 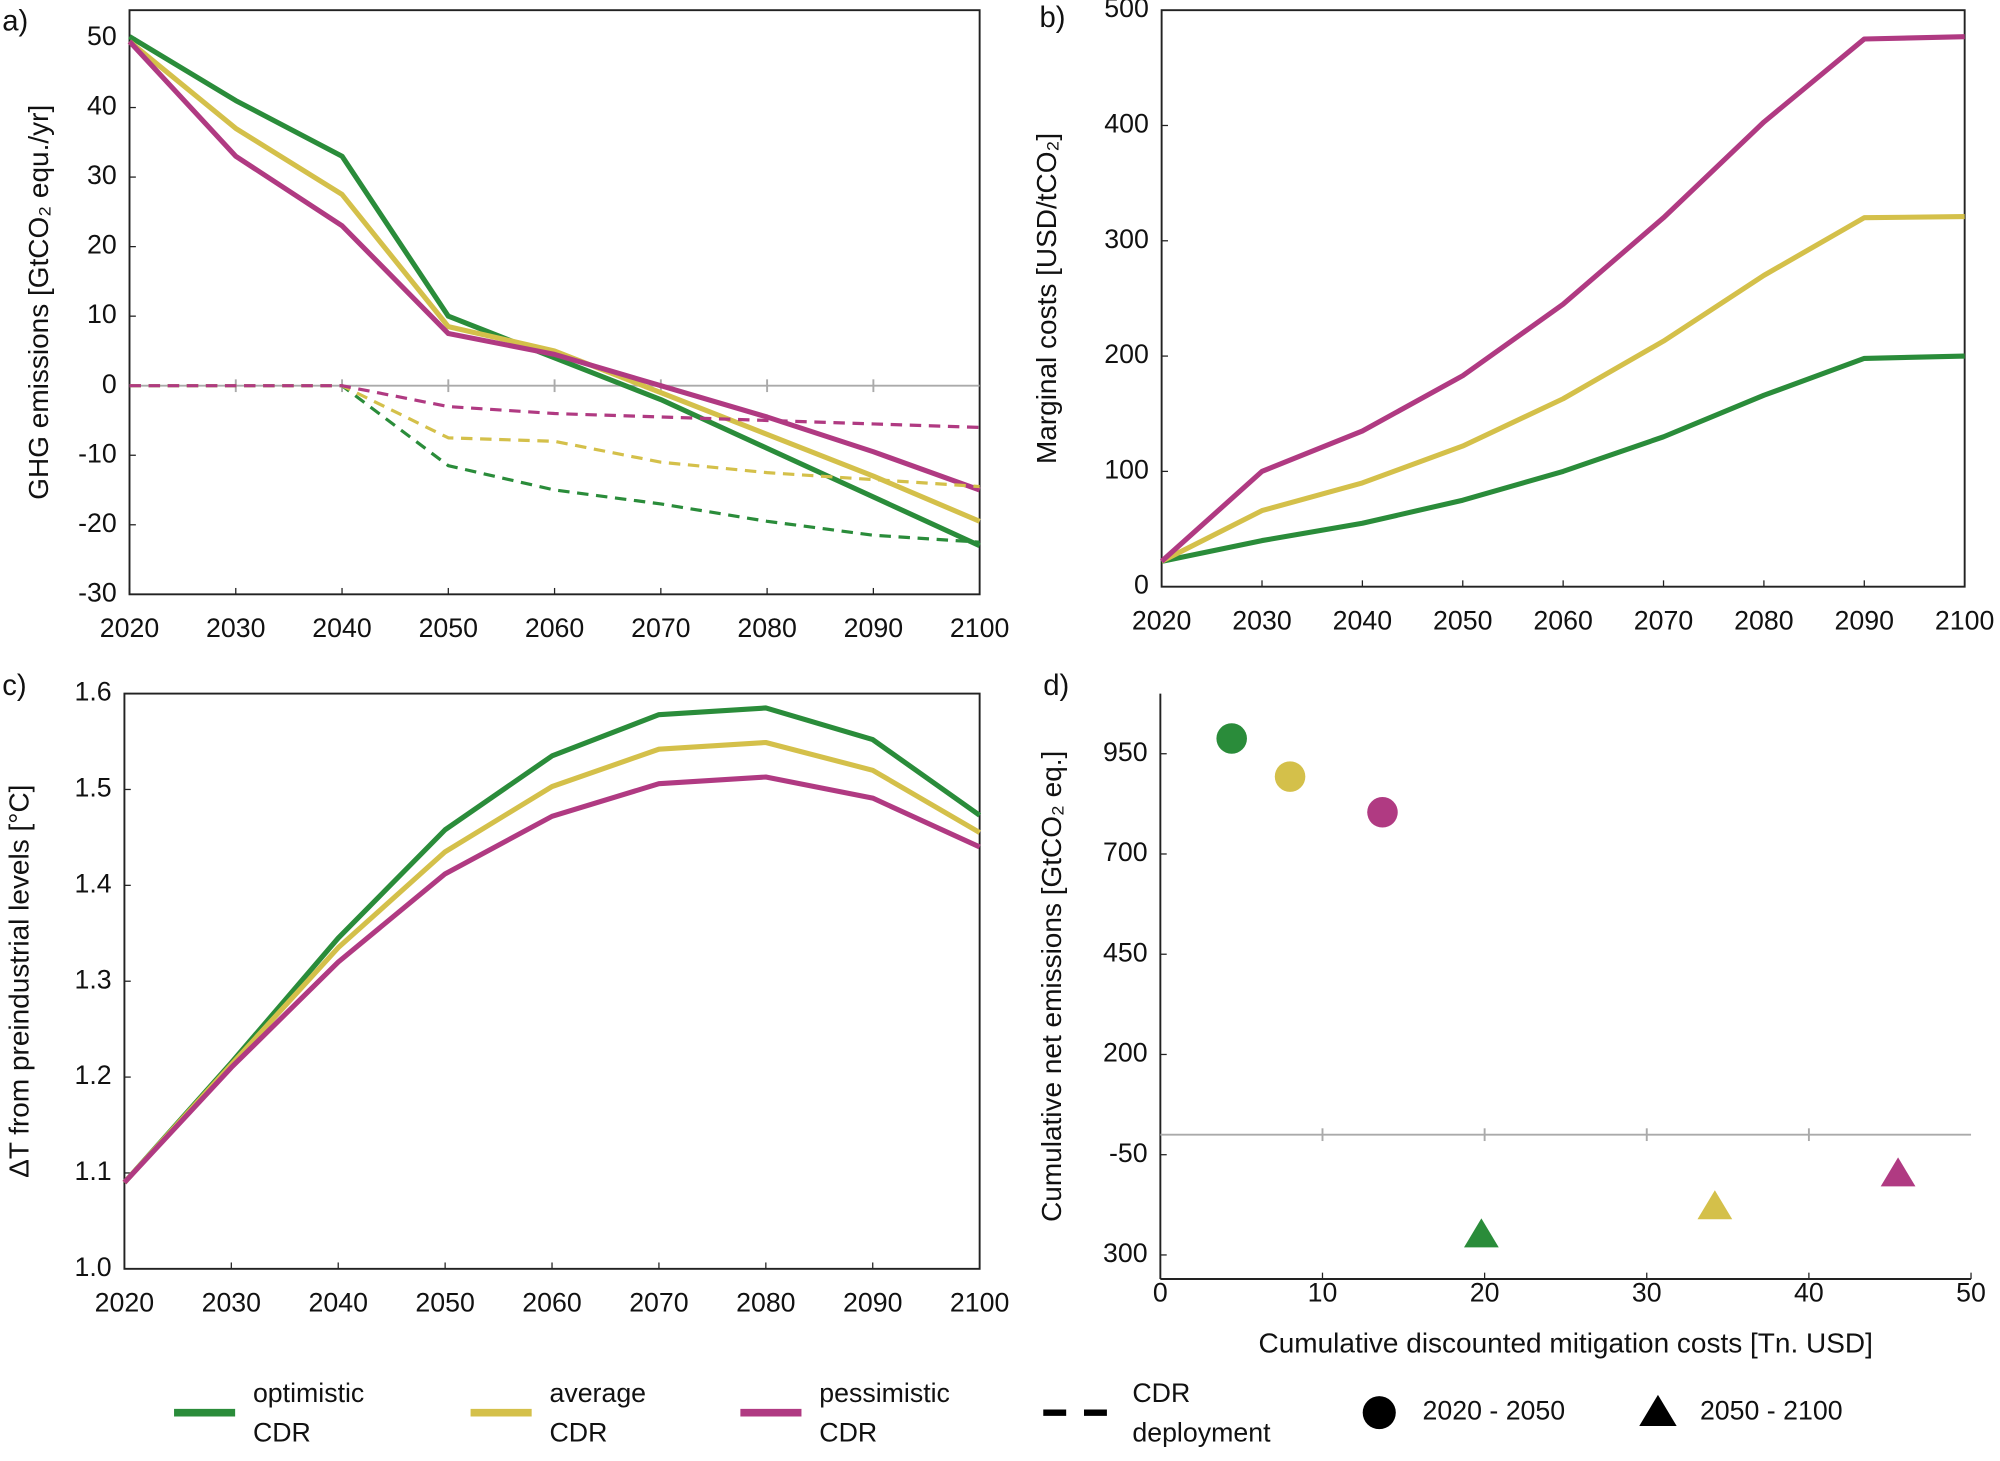 I want to click on legend-label: pessimistic CDR, so click(x=888, y=1412).